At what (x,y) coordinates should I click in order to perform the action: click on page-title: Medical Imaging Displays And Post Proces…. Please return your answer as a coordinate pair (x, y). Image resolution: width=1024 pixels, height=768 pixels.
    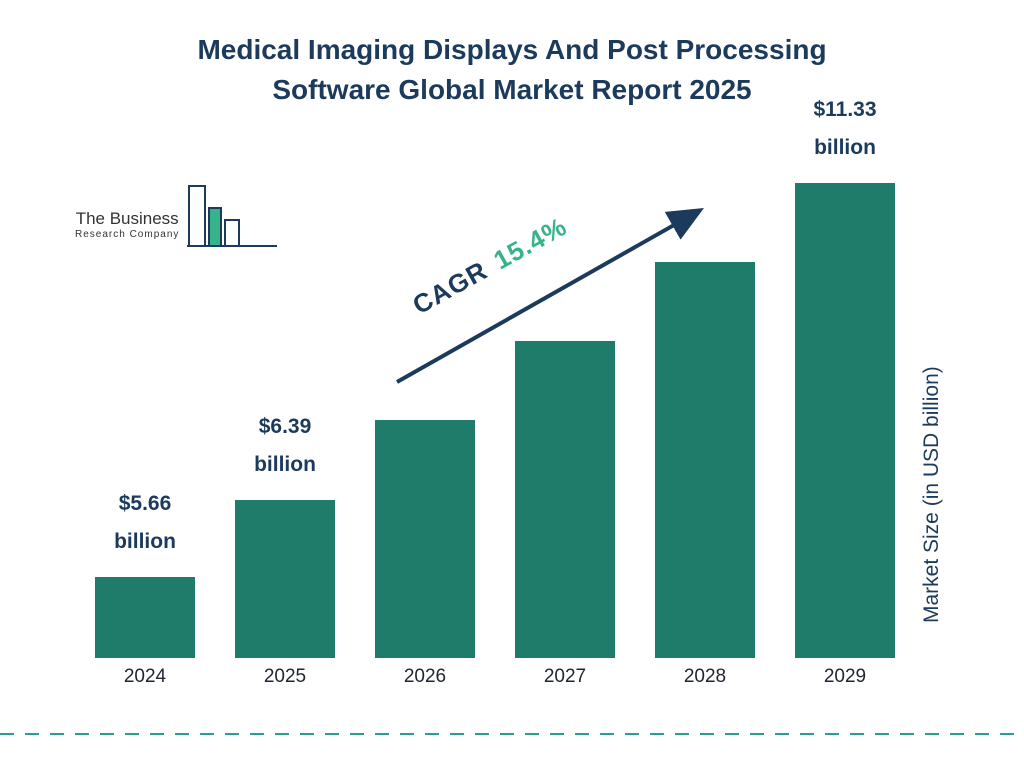
    Looking at the image, I should click on (512, 70).